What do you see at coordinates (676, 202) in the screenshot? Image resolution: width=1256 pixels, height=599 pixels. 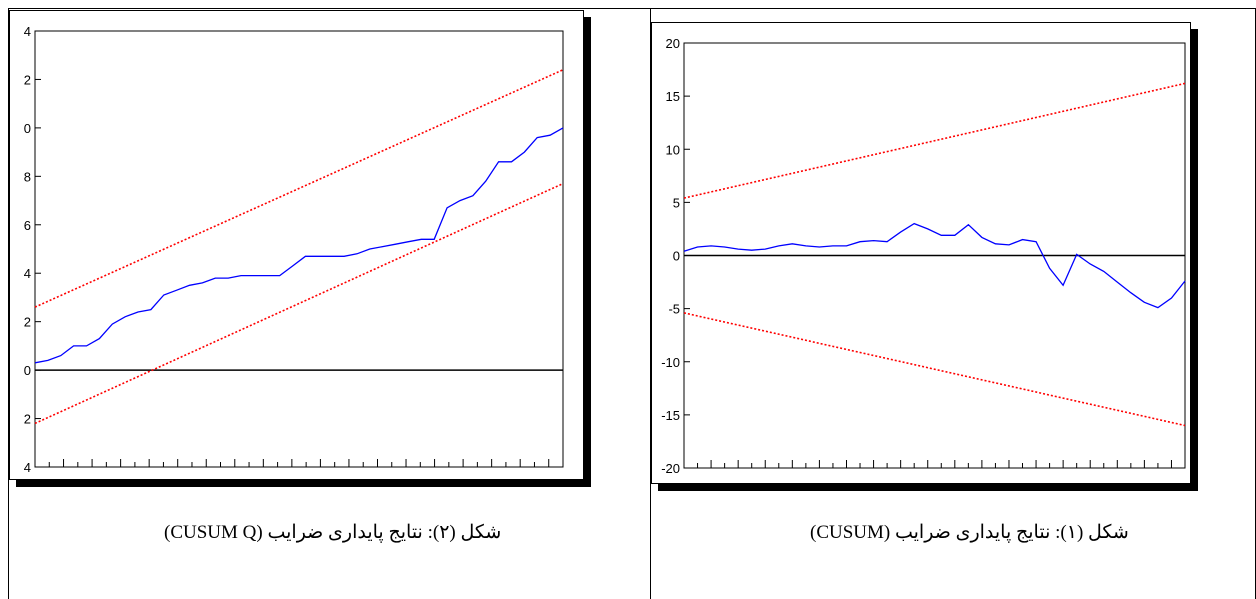 I see `cusum-ytick-label: 5` at bounding box center [676, 202].